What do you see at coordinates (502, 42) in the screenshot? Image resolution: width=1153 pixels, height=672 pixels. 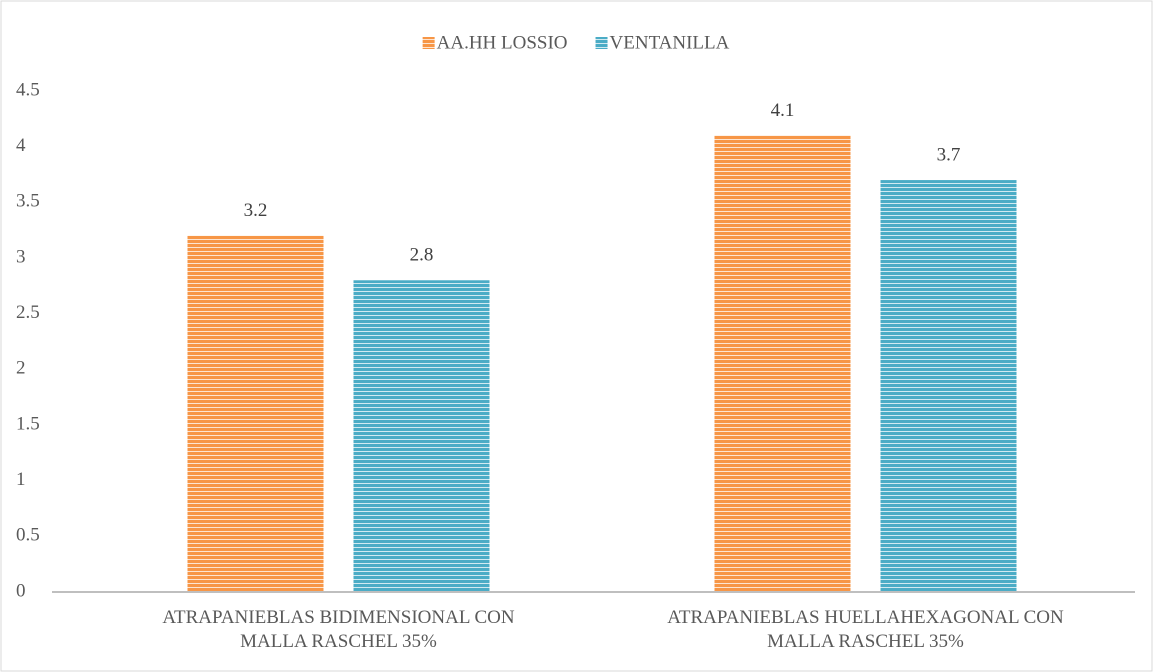 I see `legend-label: AA.HH LOSSIO` at bounding box center [502, 42].